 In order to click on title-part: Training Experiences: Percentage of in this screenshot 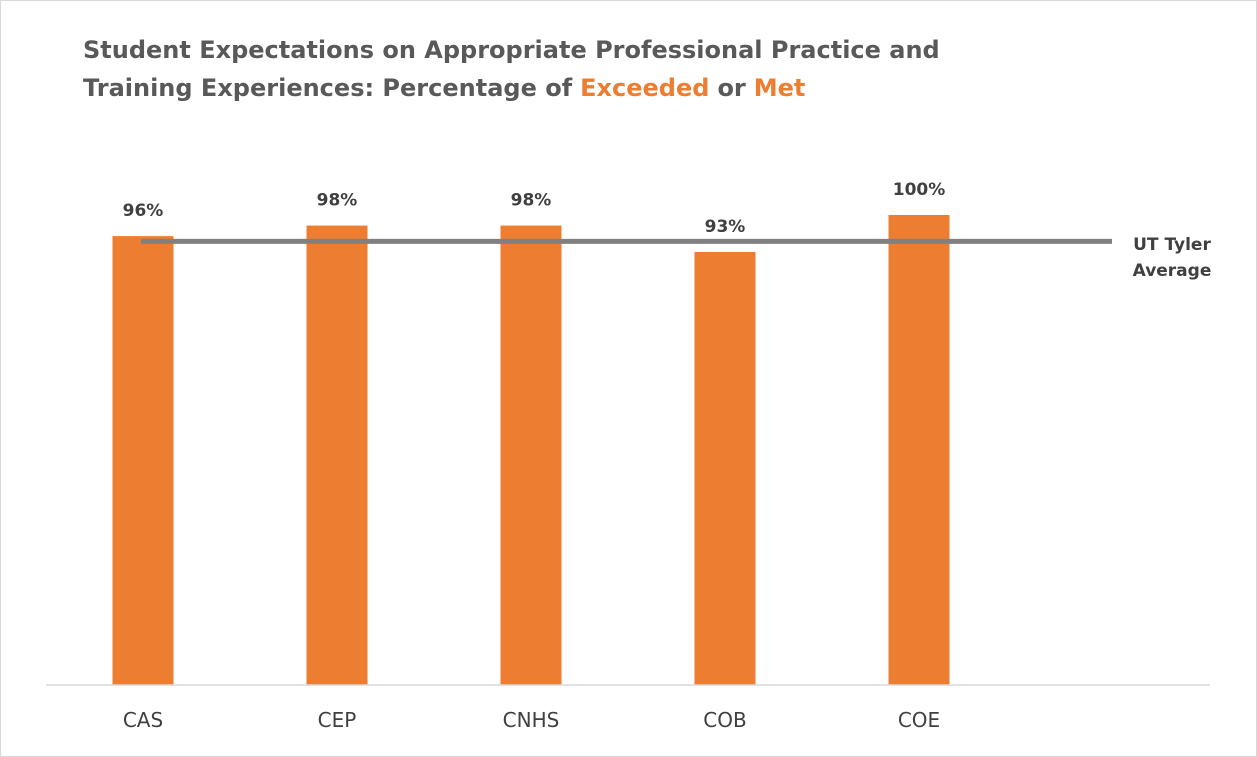, I will do `click(328, 88)`.